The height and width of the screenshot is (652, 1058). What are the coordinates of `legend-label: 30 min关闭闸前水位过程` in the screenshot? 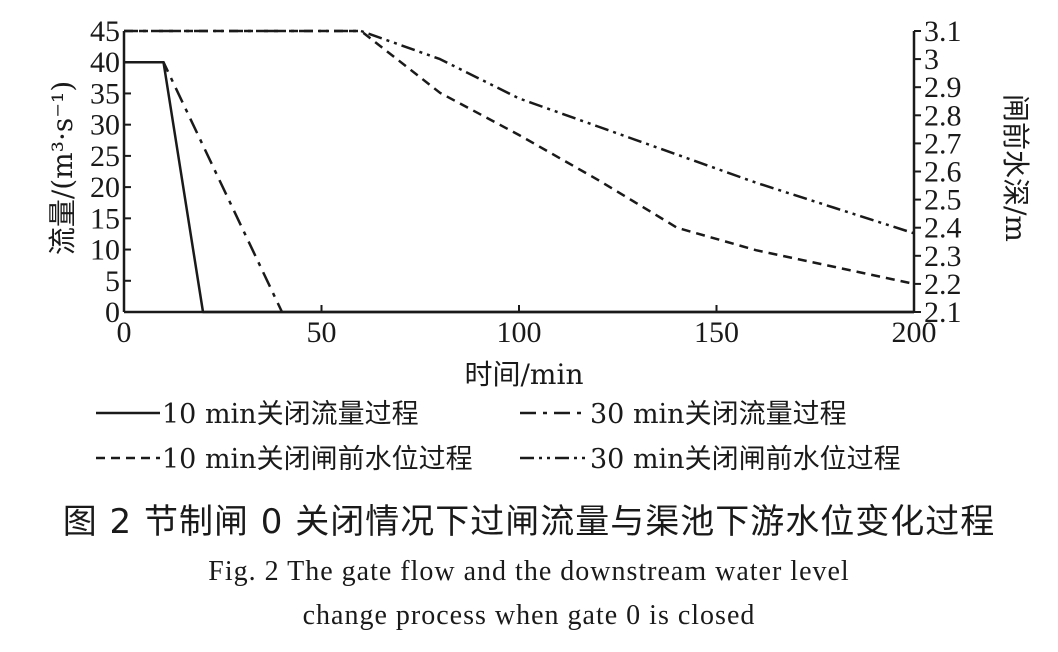 It's located at (745, 459).